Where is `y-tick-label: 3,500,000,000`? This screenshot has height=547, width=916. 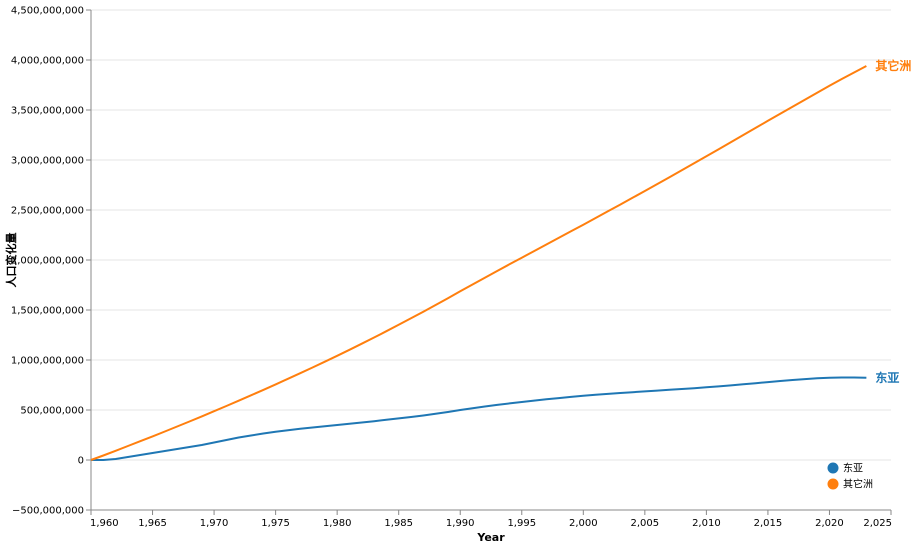
y-tick-label: 3,500,000,000 is located at coordinates (47, 111).